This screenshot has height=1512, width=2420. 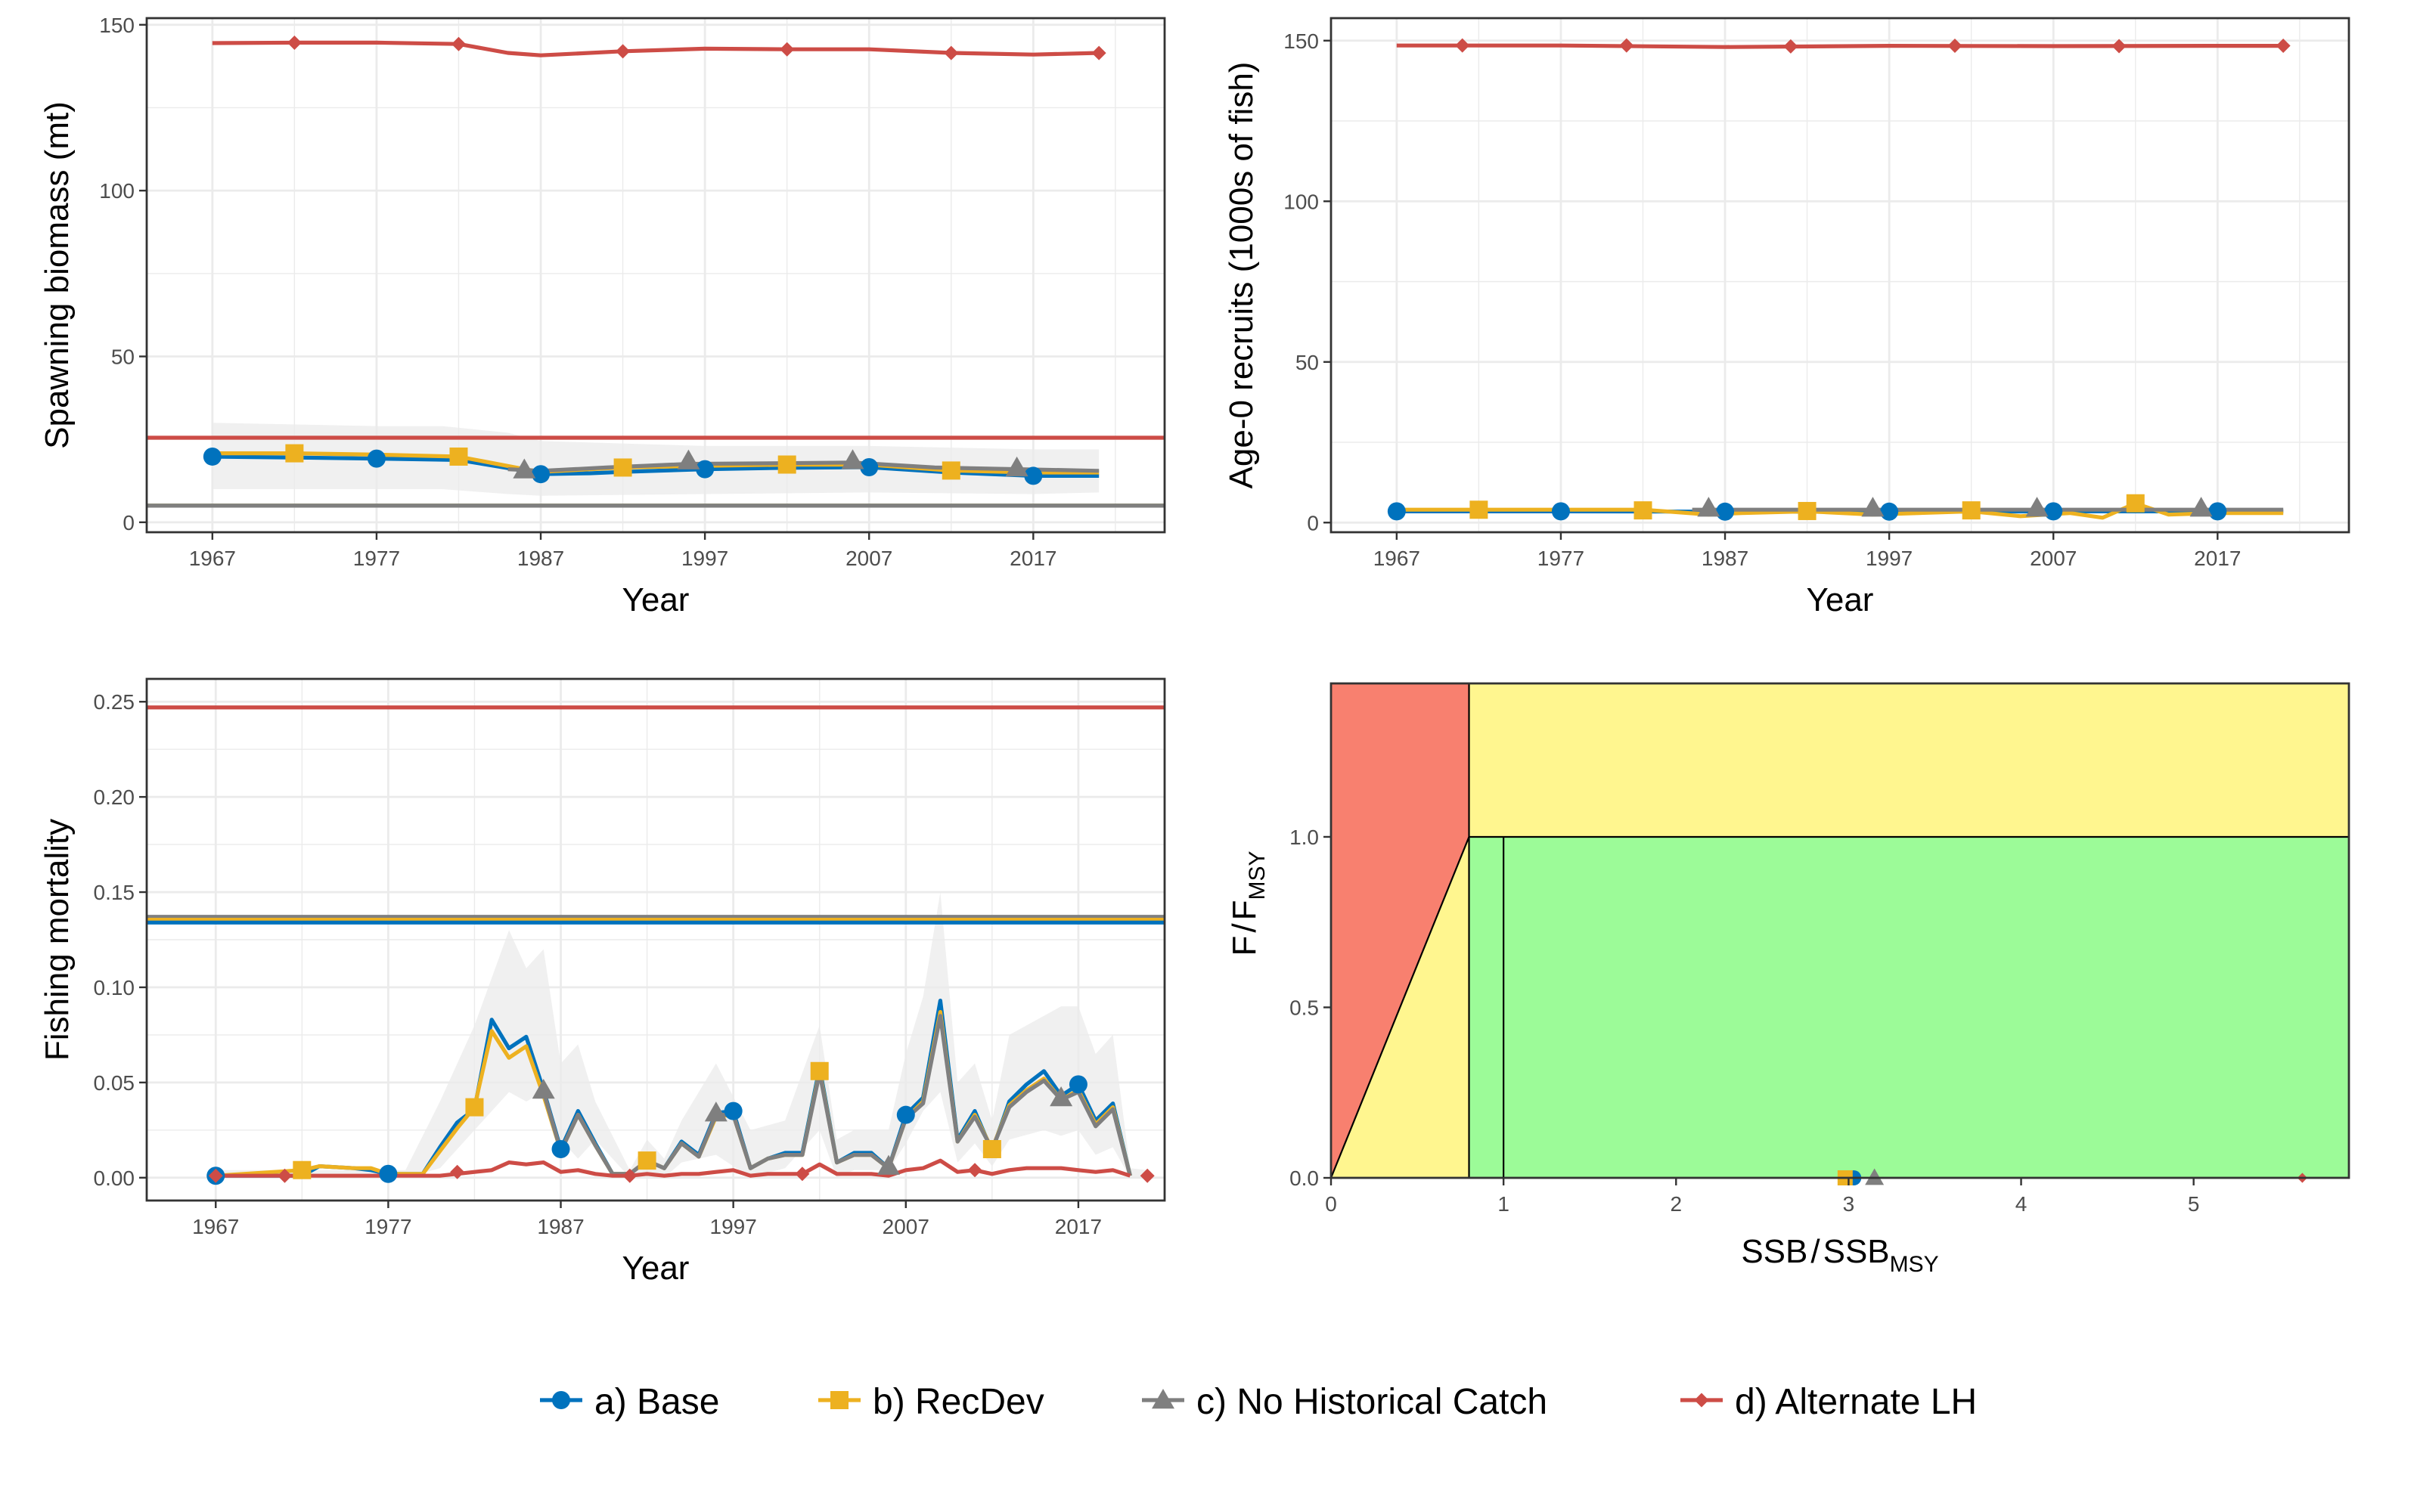 What do you see at coordinates (1257, 875) in the screenshot?
I see `y-axis-title-sub: MSY` at bounding box center [1257, 875].